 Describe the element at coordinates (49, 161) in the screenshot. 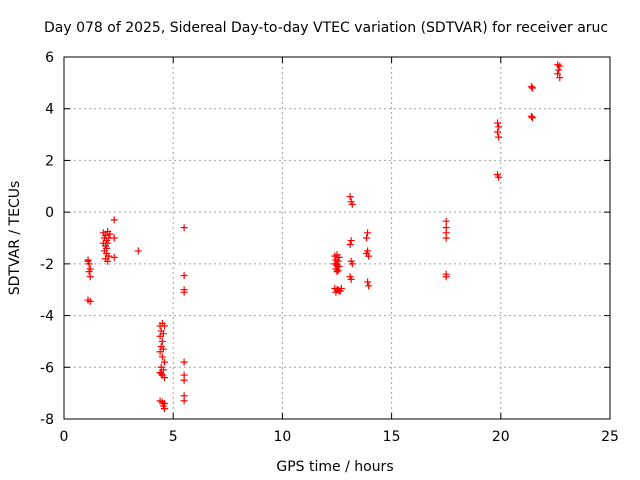

I see `y-tick-label: 2` at that location.